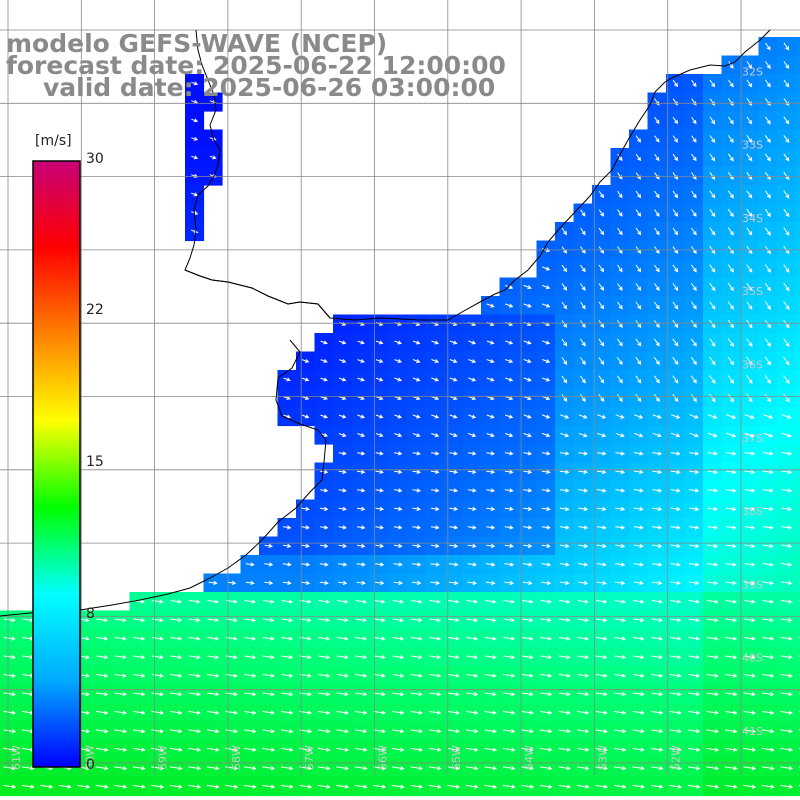 This screenshot has width=800, height=800. What do you see at coordinates (752, 71) in the screenshot?
I see `lat-label: 32S` at bounding box center [752, 71].